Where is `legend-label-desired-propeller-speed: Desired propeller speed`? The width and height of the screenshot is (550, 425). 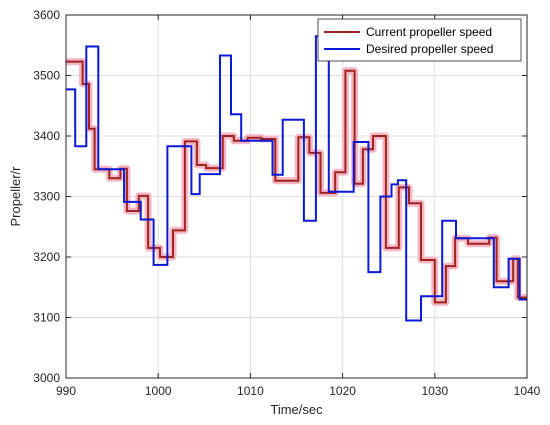 legend-label-desired-propeller-speed: Desired propeller speed is located at coordinates (429, 49).